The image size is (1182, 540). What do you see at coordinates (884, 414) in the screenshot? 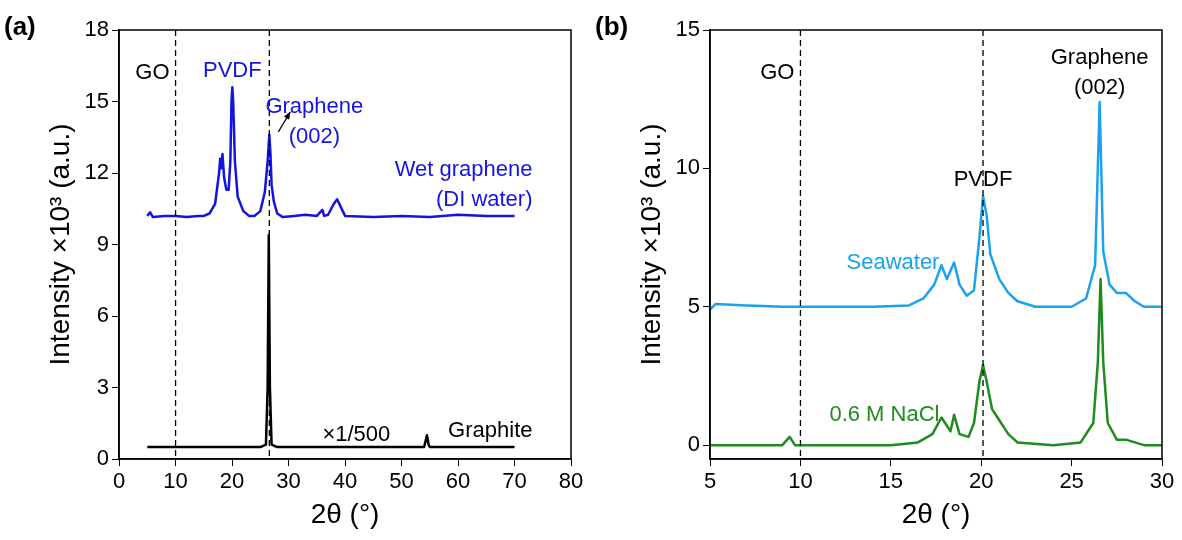
I see `series-label: 0.6 M NaCl` at bounding box center [884, 414].